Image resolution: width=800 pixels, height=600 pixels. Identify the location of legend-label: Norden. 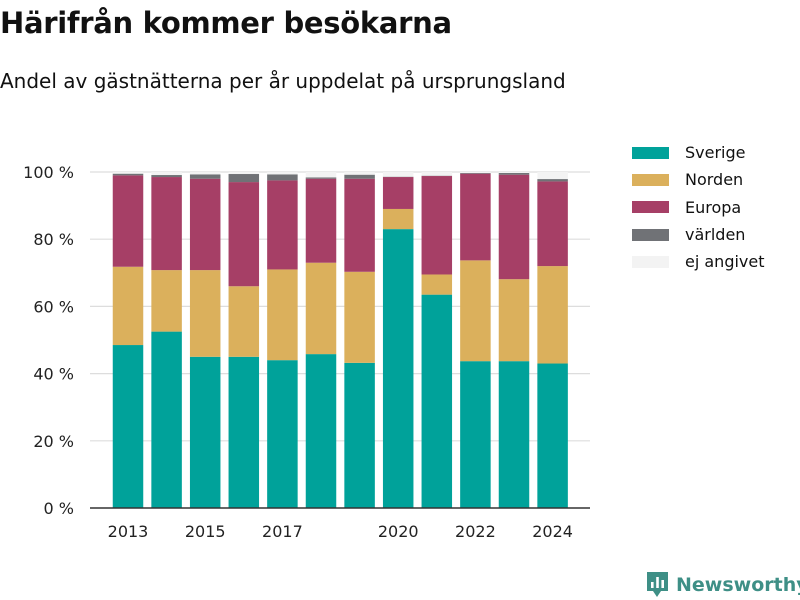
(714, 180).